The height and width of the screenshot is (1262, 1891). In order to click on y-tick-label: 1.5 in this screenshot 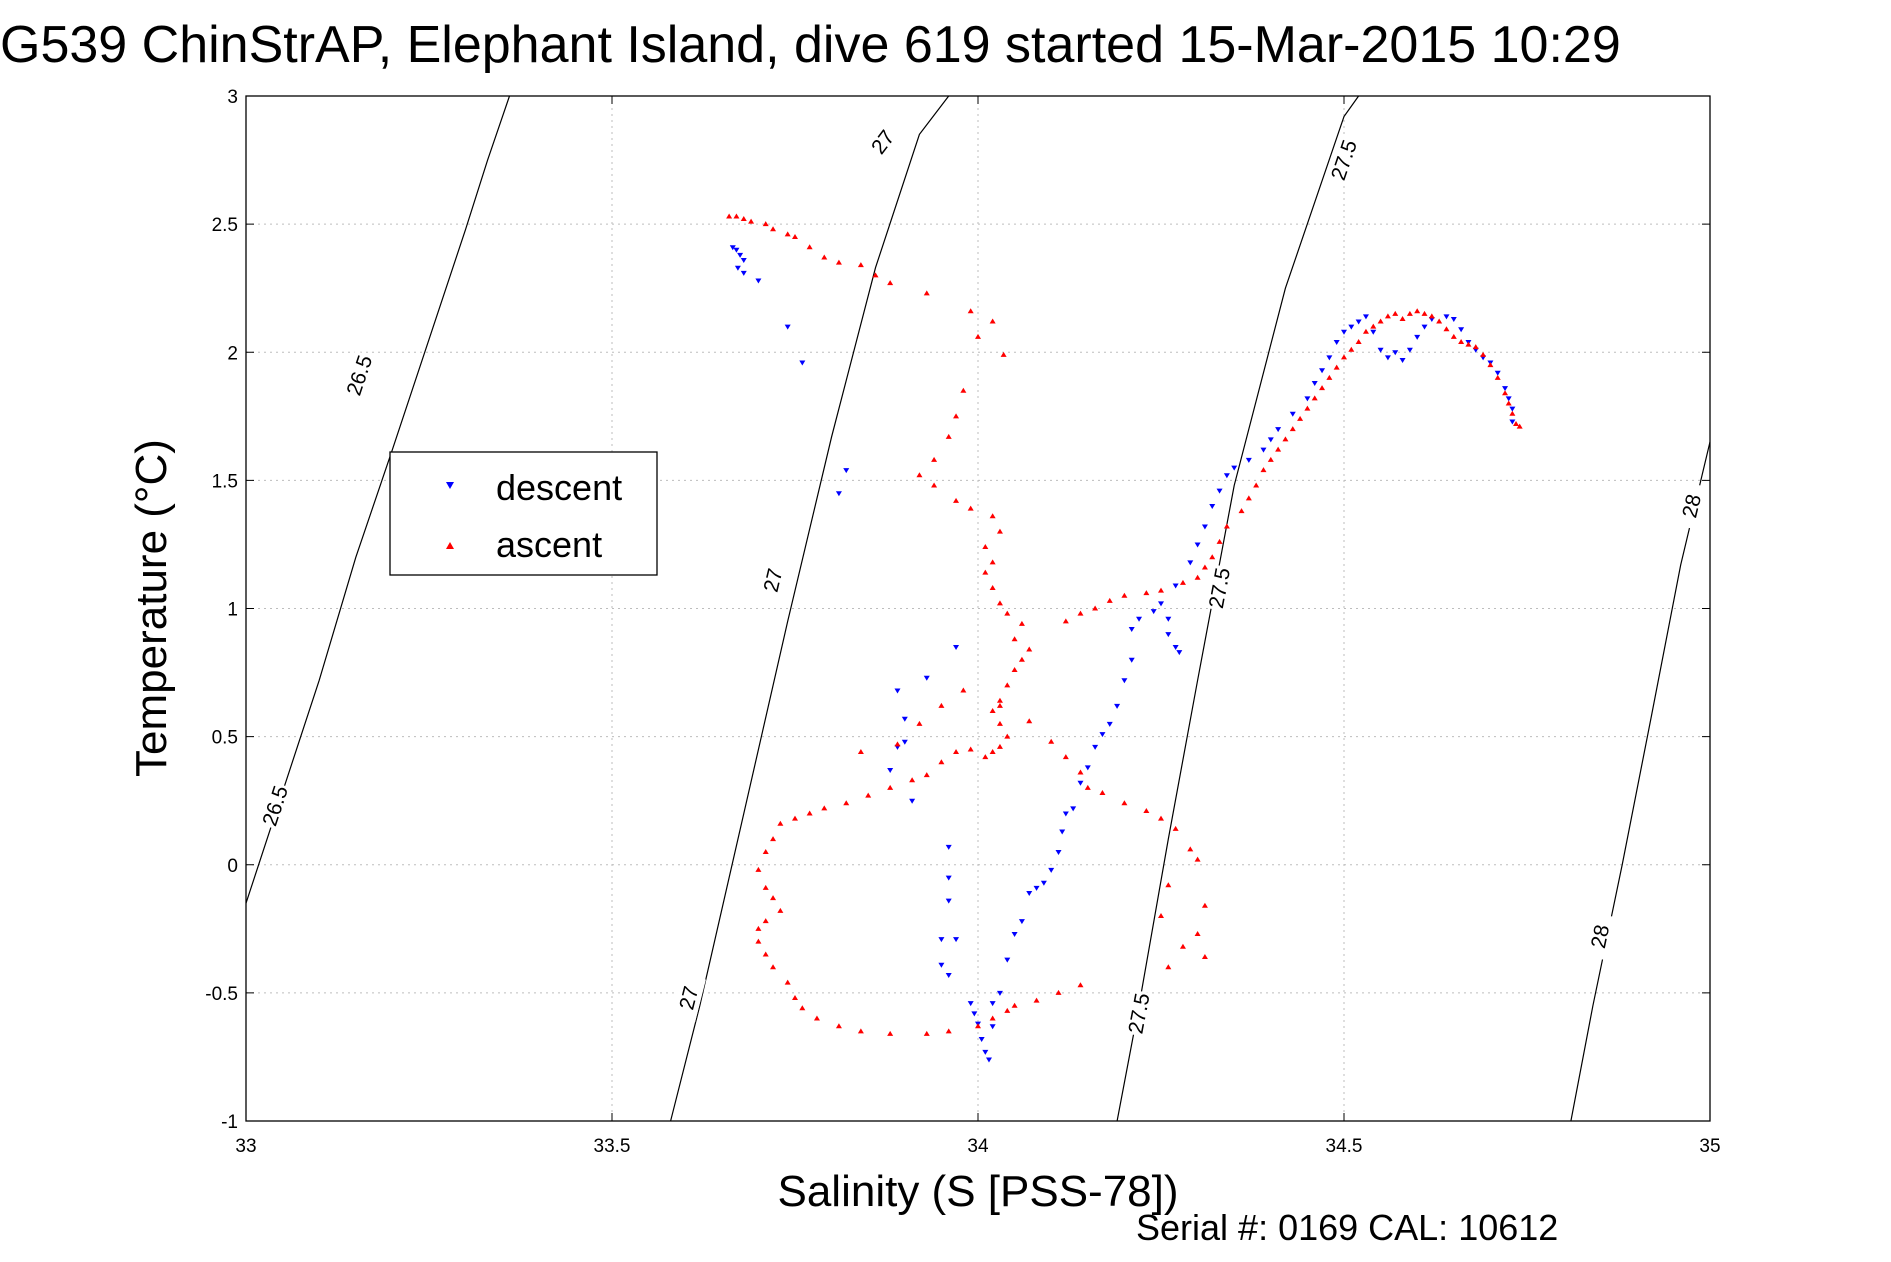, I will do `click(225, 481)`.